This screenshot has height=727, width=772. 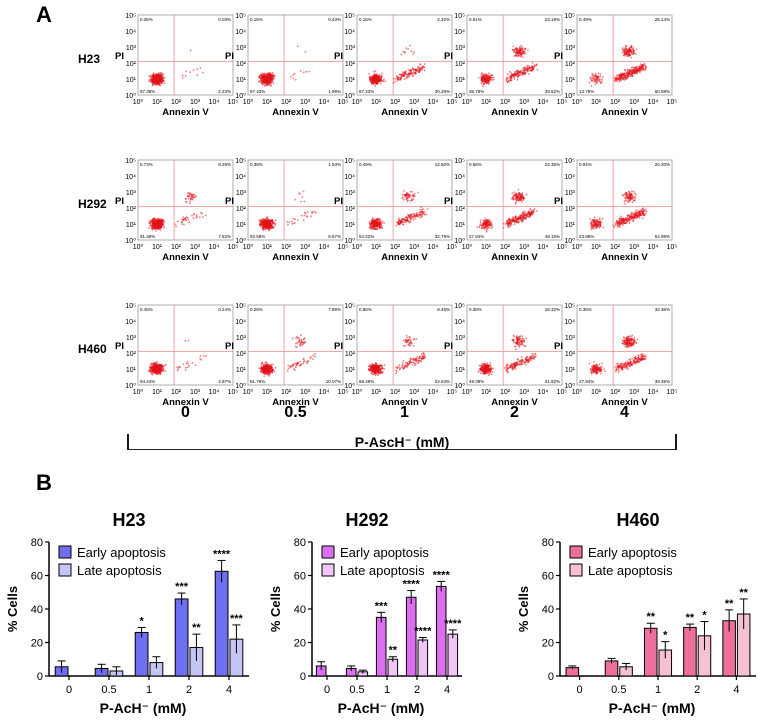 What do you see at coordinates (350, 193) in the screenshot?
I see `y-tick-label: 10³` at bounding box center [350, 193].